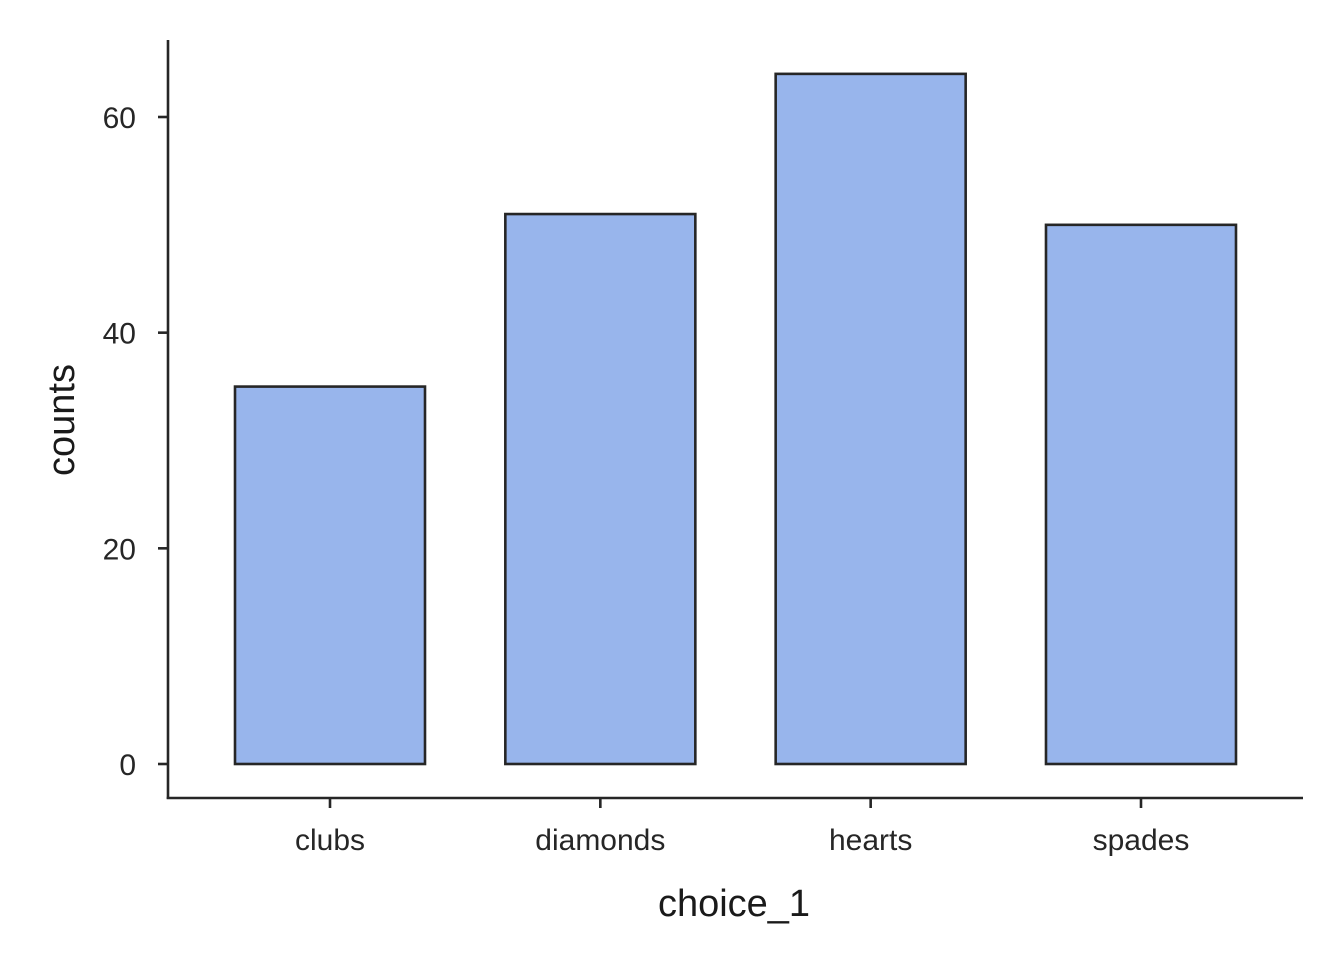 The height and width of the screenshot is (960, 1344). Describe the element at coordinates (62, 420) in the screenshot. I see `y-axis-label: counts` at that location.